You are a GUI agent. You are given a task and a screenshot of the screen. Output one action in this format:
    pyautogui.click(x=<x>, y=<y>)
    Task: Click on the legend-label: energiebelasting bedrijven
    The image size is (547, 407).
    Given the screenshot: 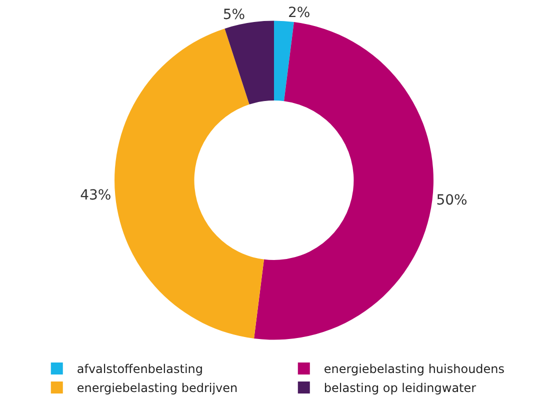 What is the action you would take?
    pyautogui.click(x=157, y=388)
    